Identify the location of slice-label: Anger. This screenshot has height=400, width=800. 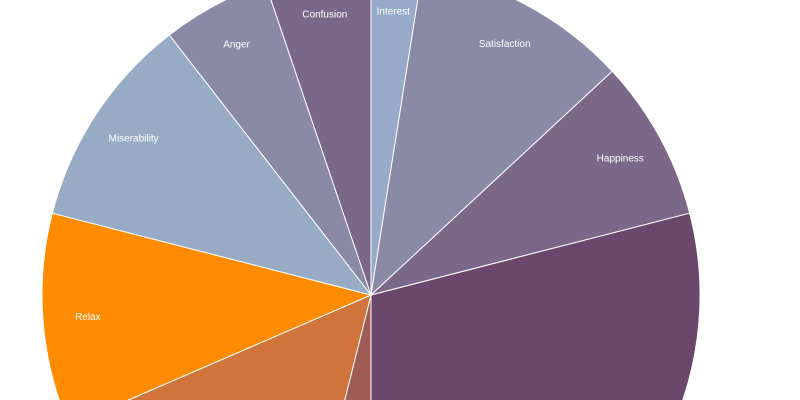
(236, 44).